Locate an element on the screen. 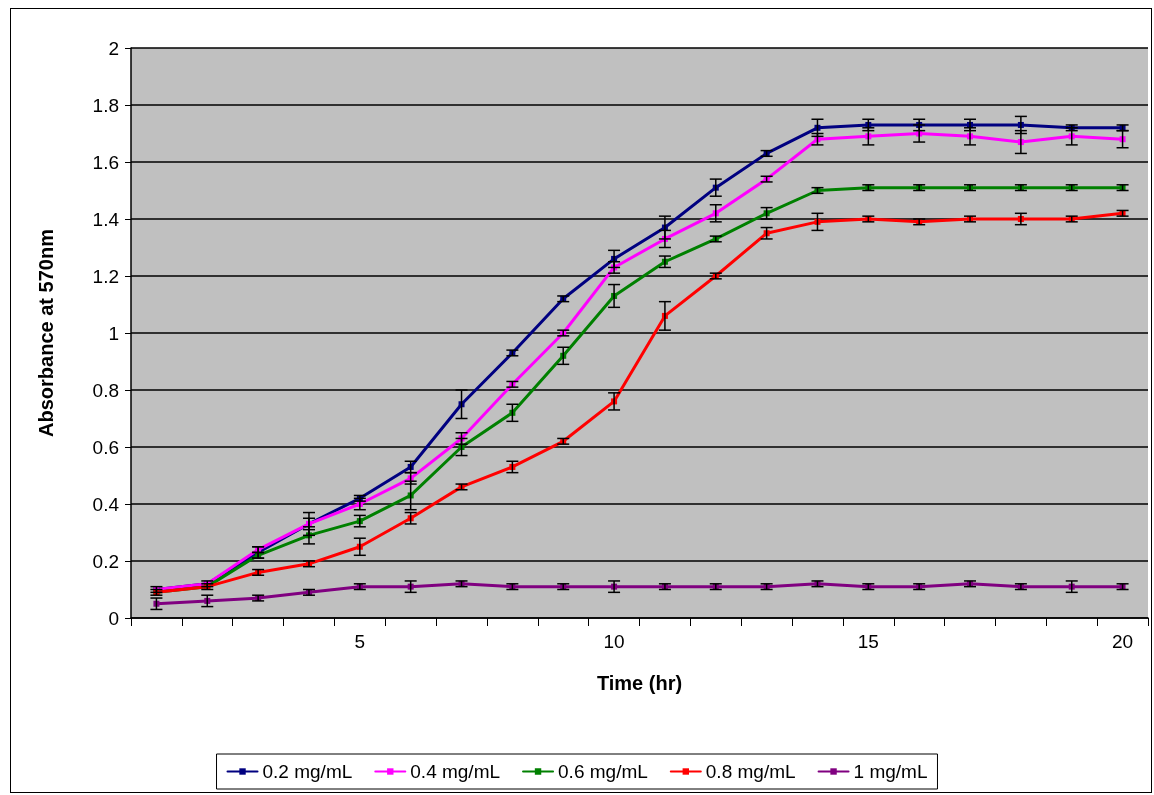  y-tick-label: 2 is located at coordinates (113, 48).